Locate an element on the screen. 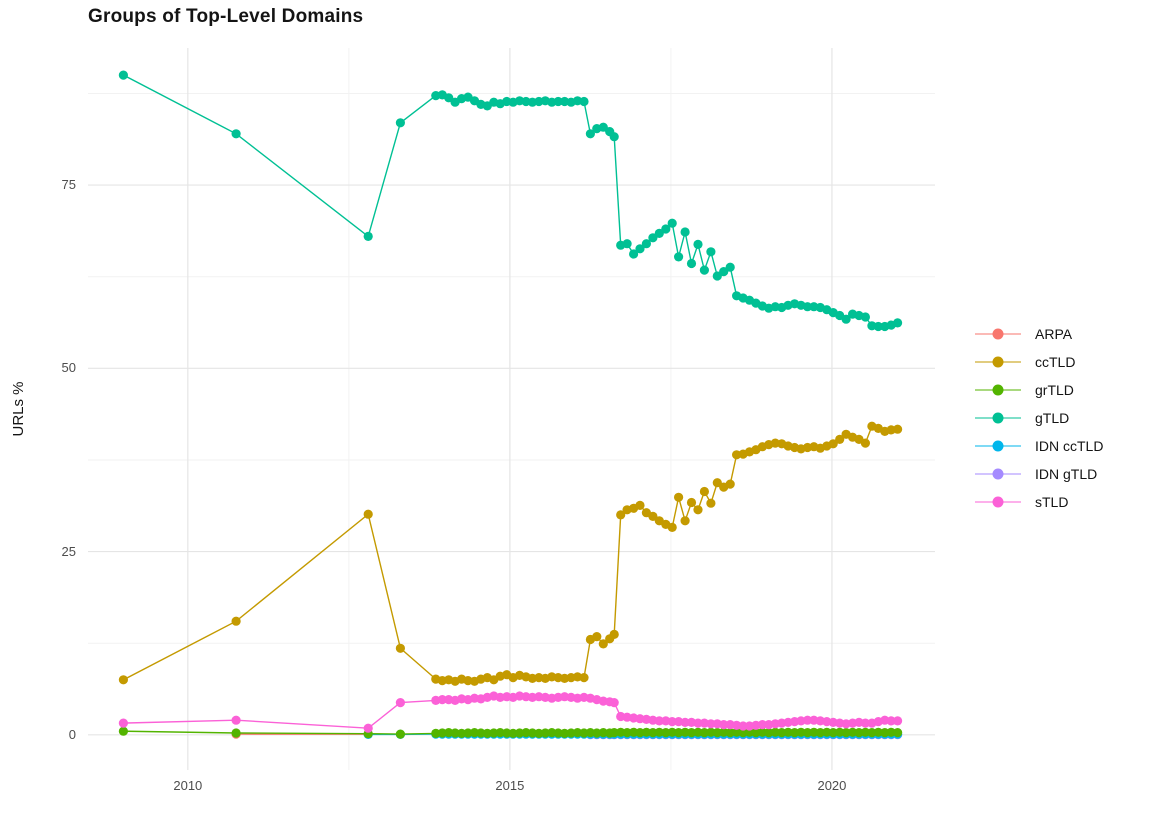 The width and height of the screenshot is (1164, 827). legend-item-arpa: ARPA is located at coordinates (1039, 334).